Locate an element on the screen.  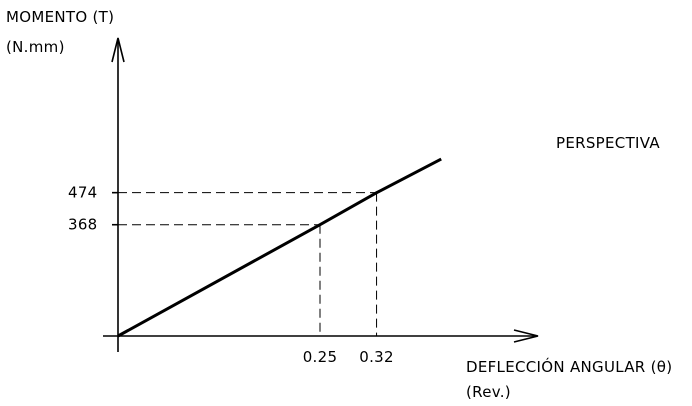
perspective-annotation: PERSPECTIVA is located at coordinates (608, 143).